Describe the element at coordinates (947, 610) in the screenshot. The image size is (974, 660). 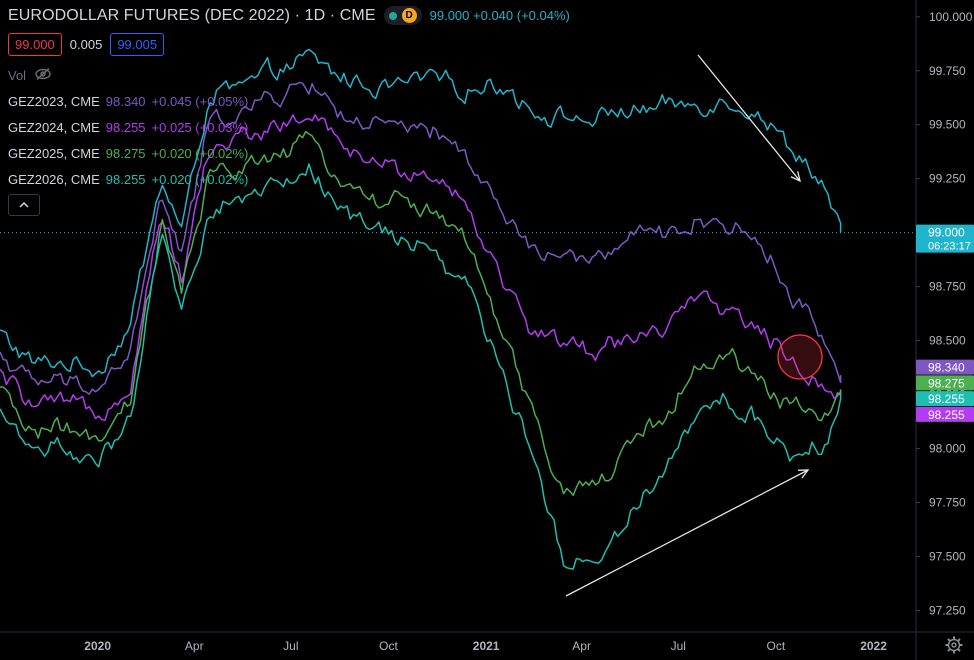
I see `price-tick-label: 97.250` at that location.